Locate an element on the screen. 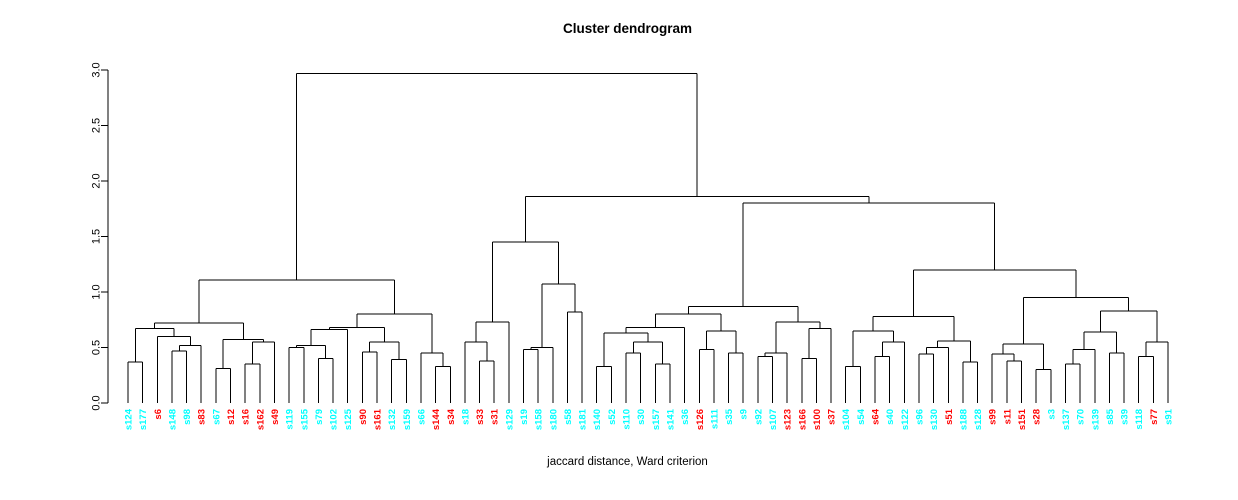  leaf-label: s54 is located at coordinates (861, 416).